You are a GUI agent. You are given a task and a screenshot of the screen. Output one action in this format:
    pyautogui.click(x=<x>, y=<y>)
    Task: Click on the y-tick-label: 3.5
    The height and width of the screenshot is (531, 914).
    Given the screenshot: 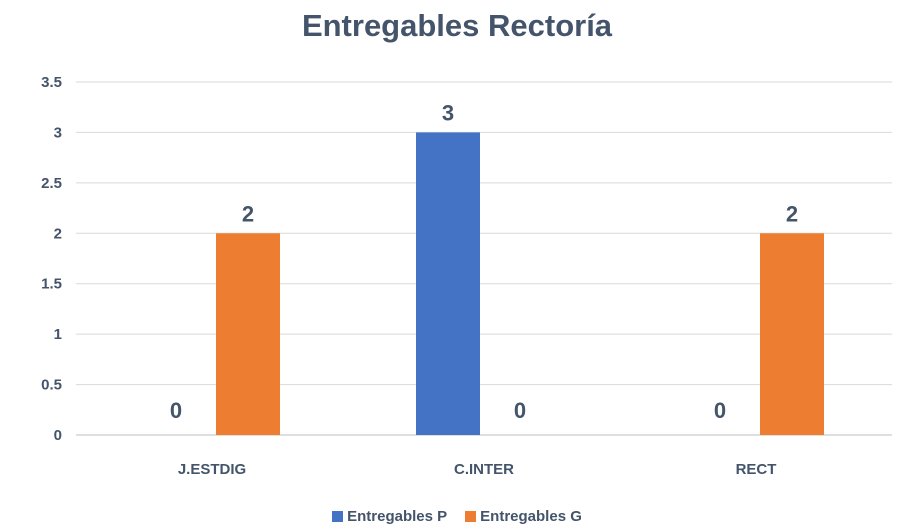 What is the action you would take?
    pyautogui.click(x=51, y=82)
    